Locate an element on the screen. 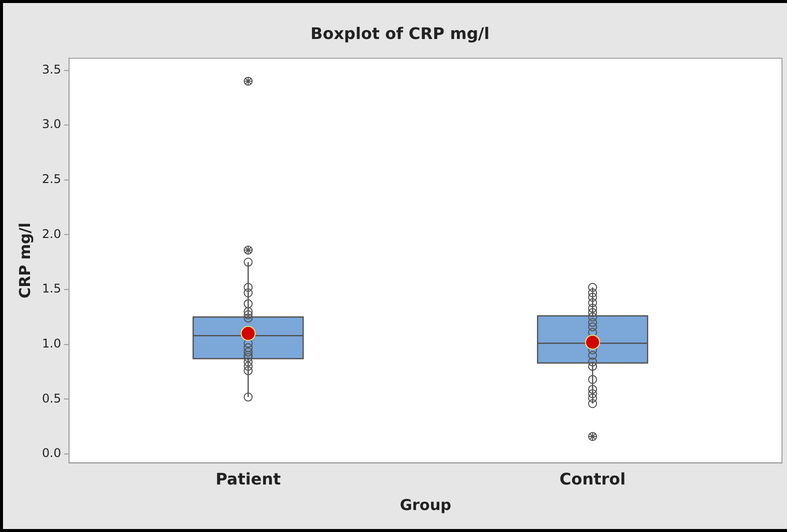 The width and height of the screenshot is (787, 532). x-axis-title: Group is located at coordinates (426, 505).